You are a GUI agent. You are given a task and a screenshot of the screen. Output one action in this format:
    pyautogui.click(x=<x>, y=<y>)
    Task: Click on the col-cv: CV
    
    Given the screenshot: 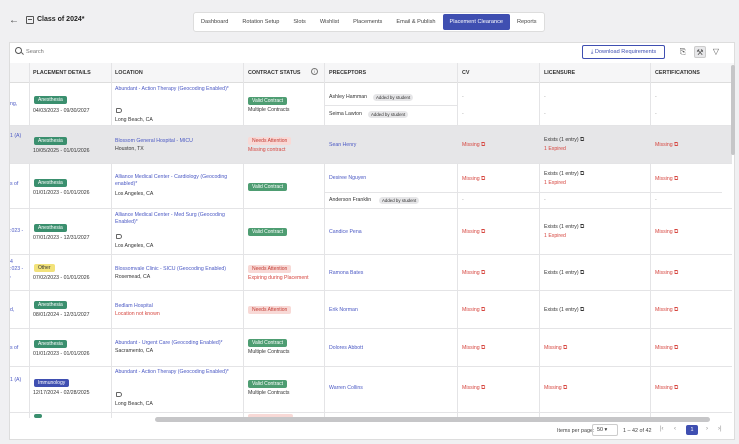 What is the action you would take?
    pyautogui.click(x=466, y=73)
    